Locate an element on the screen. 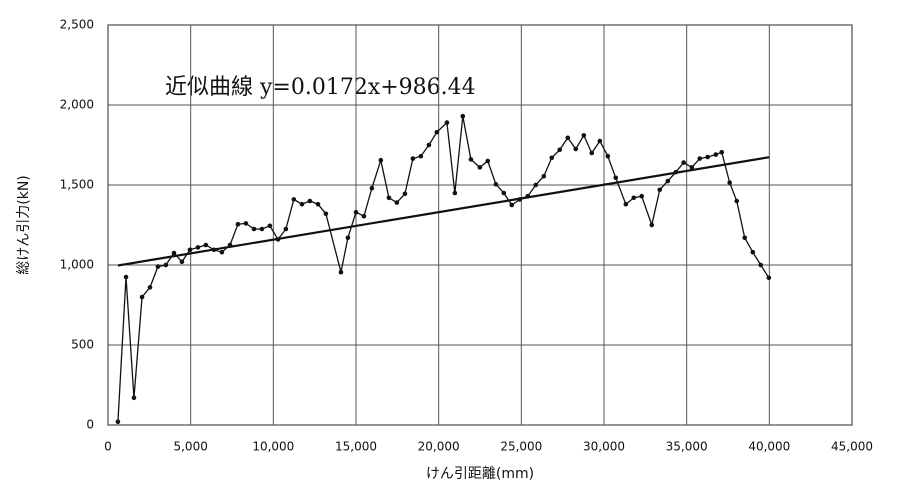  y-tick-label: 1,000 is located at coordinates (77, 265).